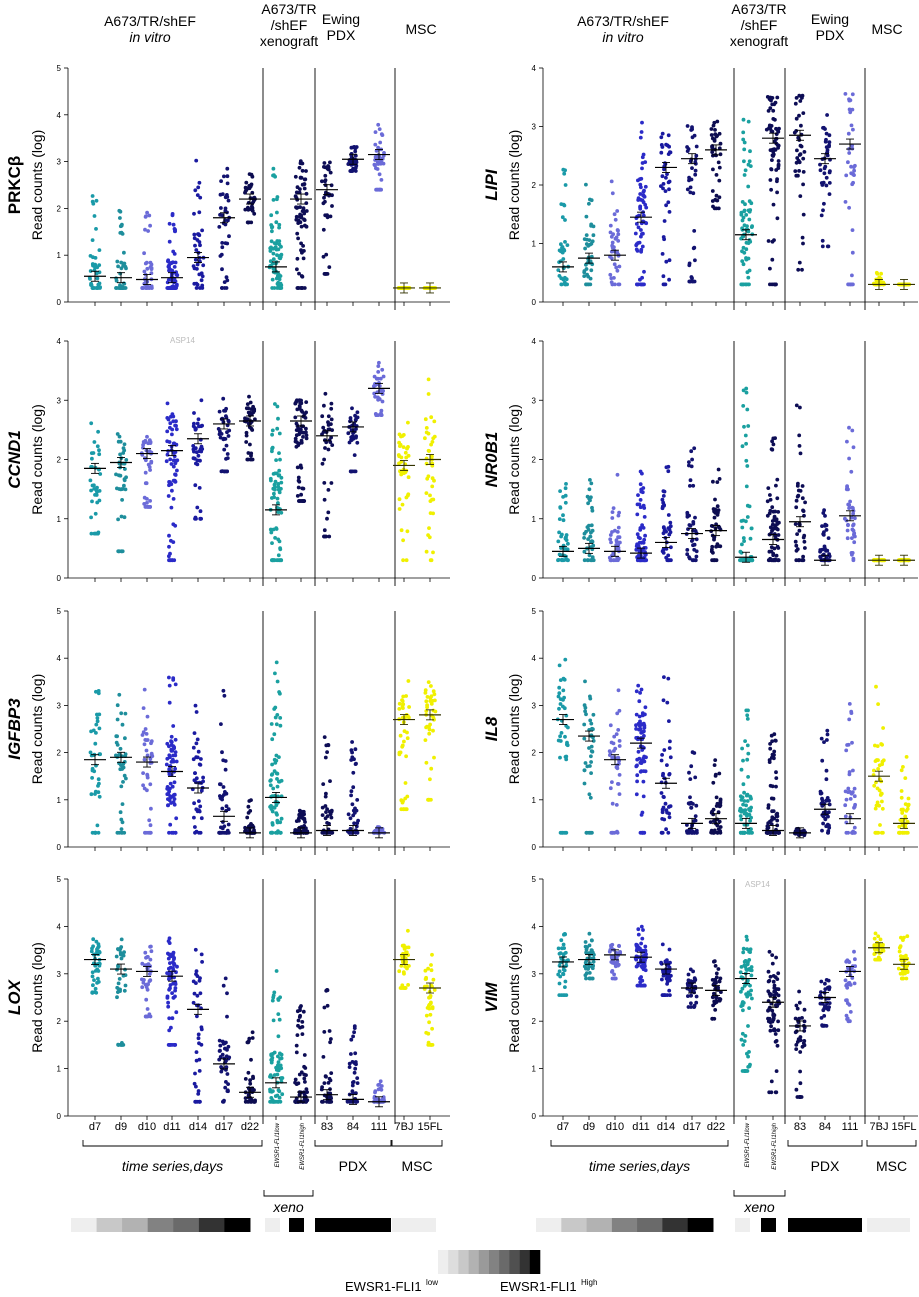 The image size is (919, 1297). Describe the element at coordinates (59, 926) in the screenshot. I see `y-tick-label: 4` at that location.